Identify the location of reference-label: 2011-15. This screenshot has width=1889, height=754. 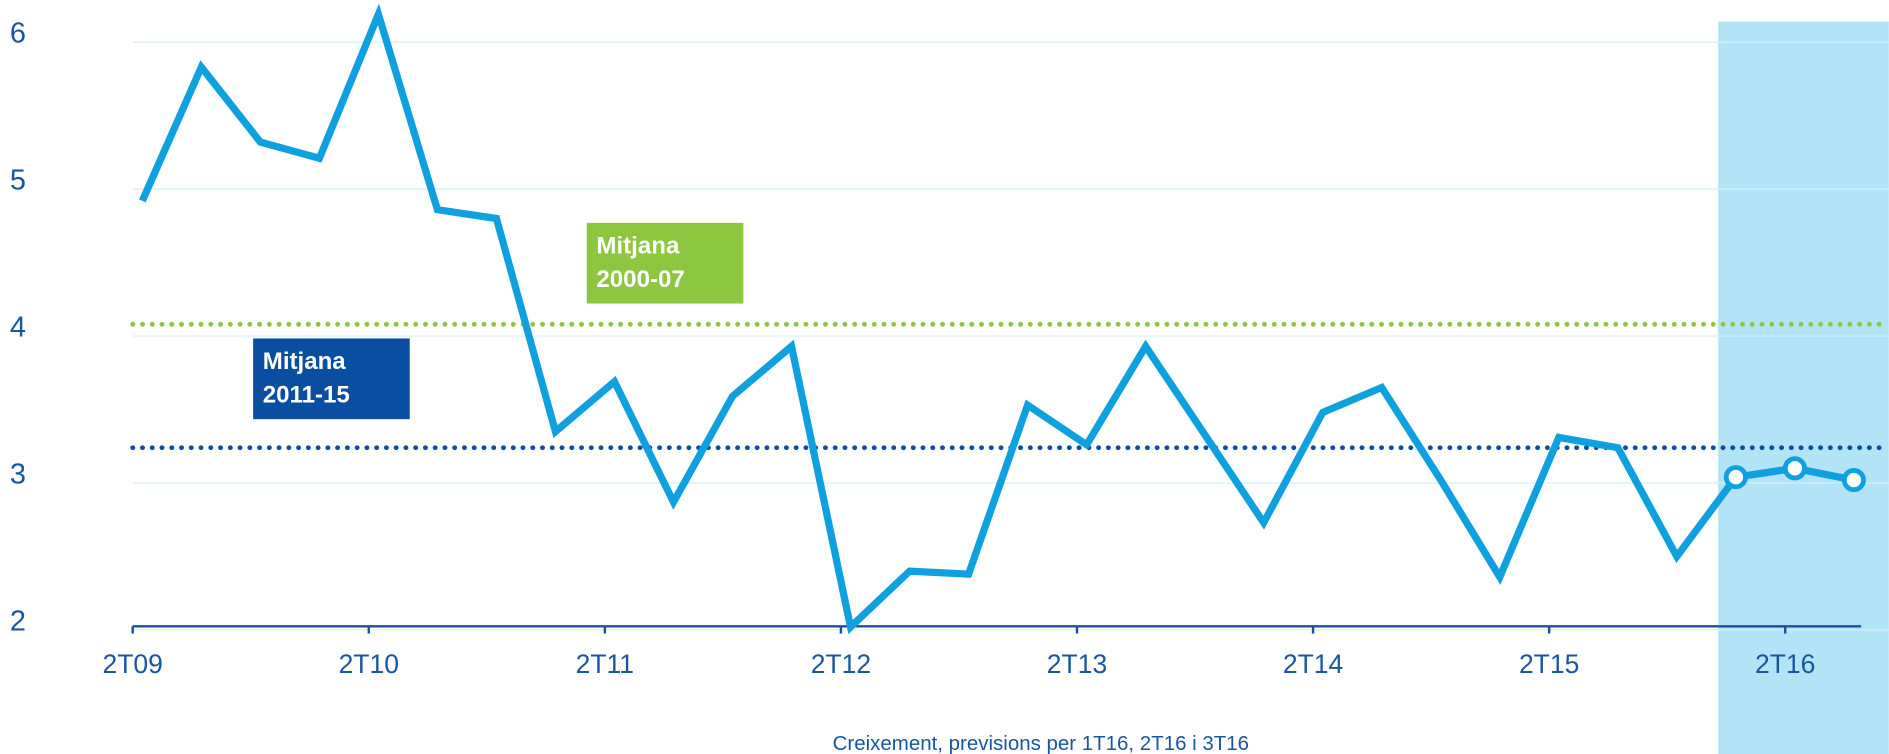
(306, 395).